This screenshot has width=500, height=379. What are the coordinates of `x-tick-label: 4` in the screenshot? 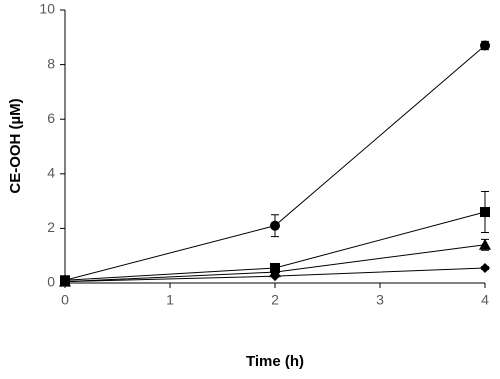 It's located at (485, 300).